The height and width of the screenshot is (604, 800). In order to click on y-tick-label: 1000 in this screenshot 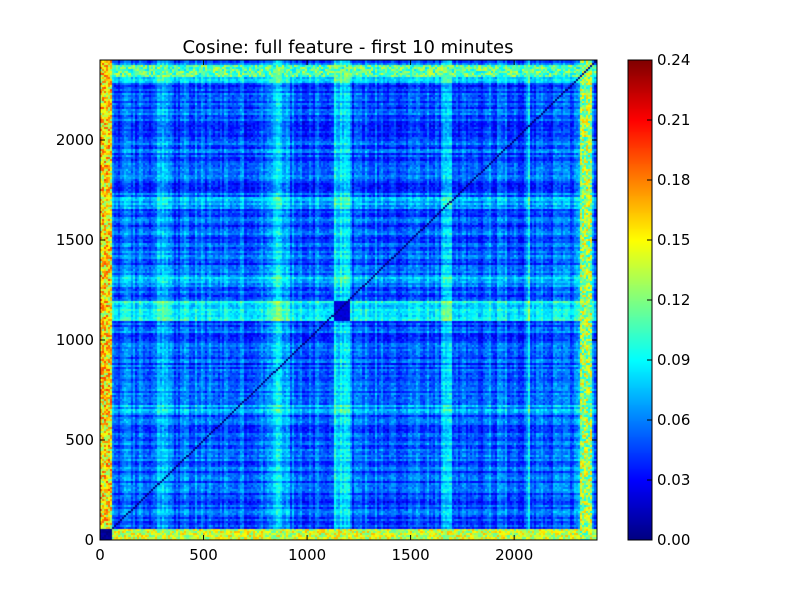, I will do `click(75, 340)`.